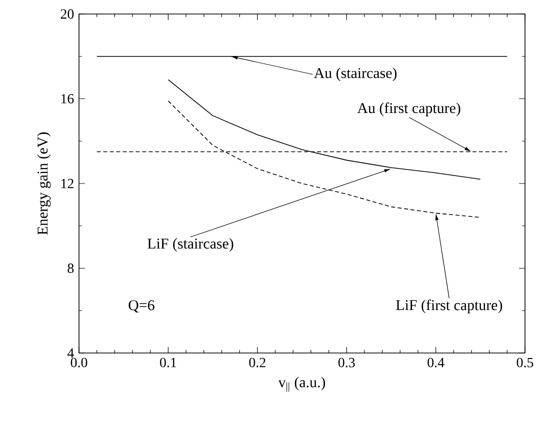 This screenshot has height=427, width=549. I want to click on x-axis-title: v$_{||}$ (a.u.), so click(302, 384).